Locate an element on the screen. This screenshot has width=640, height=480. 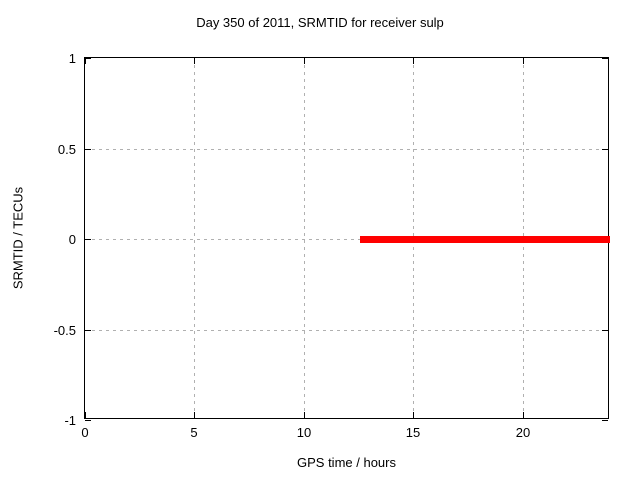
gridline-y--0.5 is located at coordinates (346, 330).